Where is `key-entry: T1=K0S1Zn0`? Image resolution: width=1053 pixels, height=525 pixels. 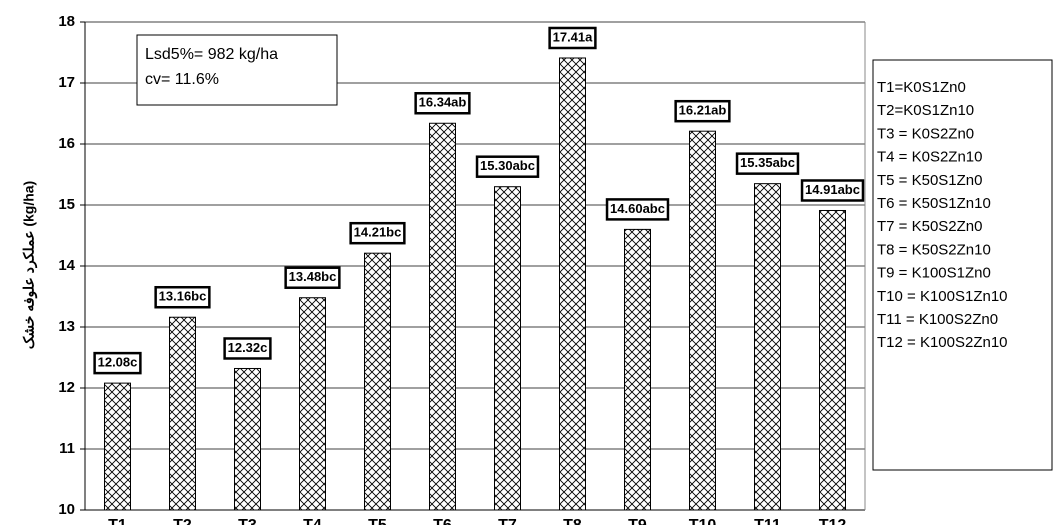
key-entry: T1=K0S1Zn0 is located at coordinates (921, 87).